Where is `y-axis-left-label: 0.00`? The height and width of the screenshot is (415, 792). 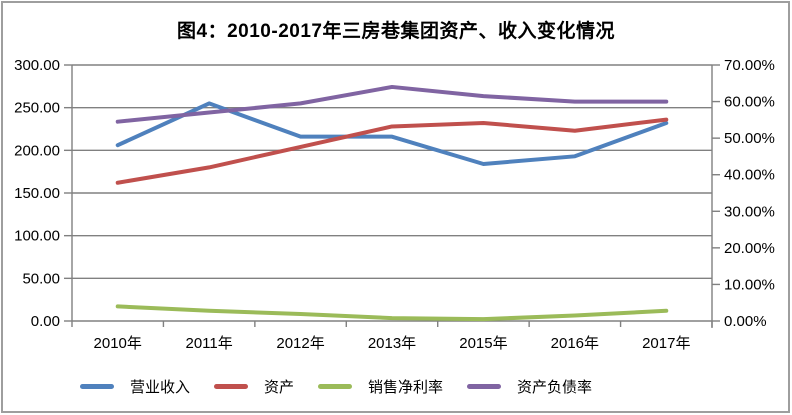 y-axis-left-label: 0.00 is located at coordinates (45, 321).